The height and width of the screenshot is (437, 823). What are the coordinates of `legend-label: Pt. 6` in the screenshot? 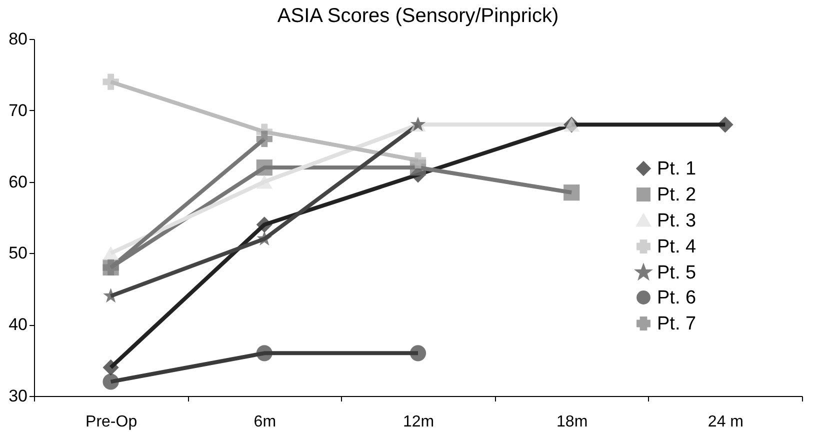 It's located at (676, 298).